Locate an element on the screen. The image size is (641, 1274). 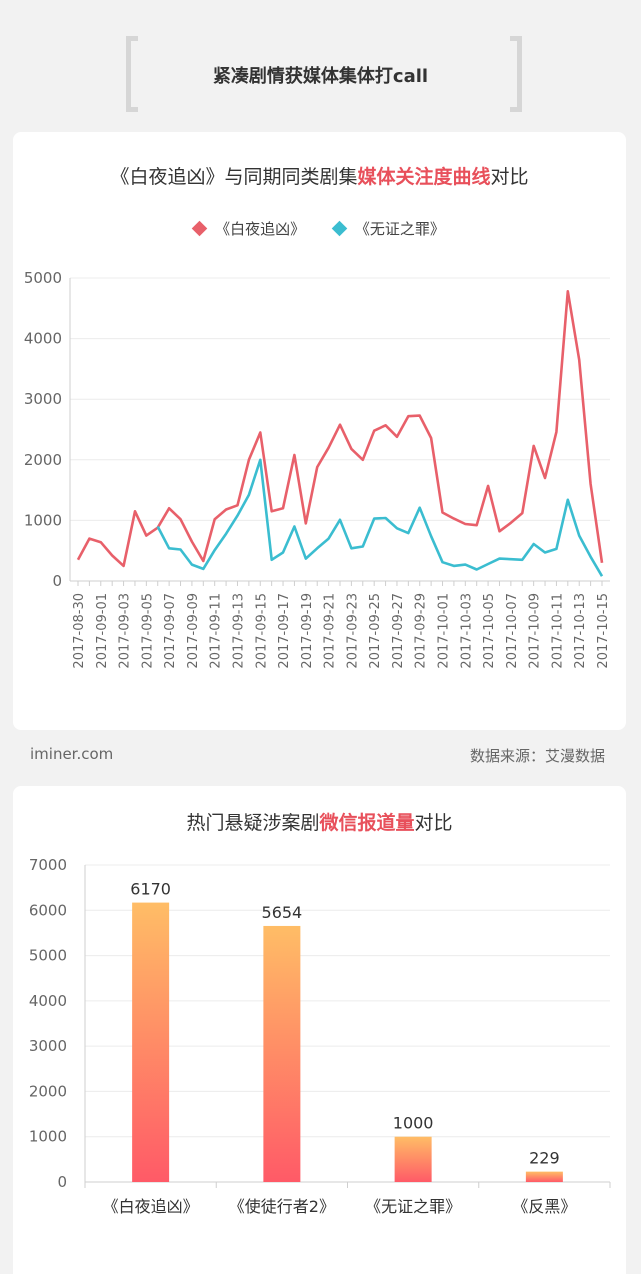
line-chart-title-post: 对比 is located at coordinates (509, 177).